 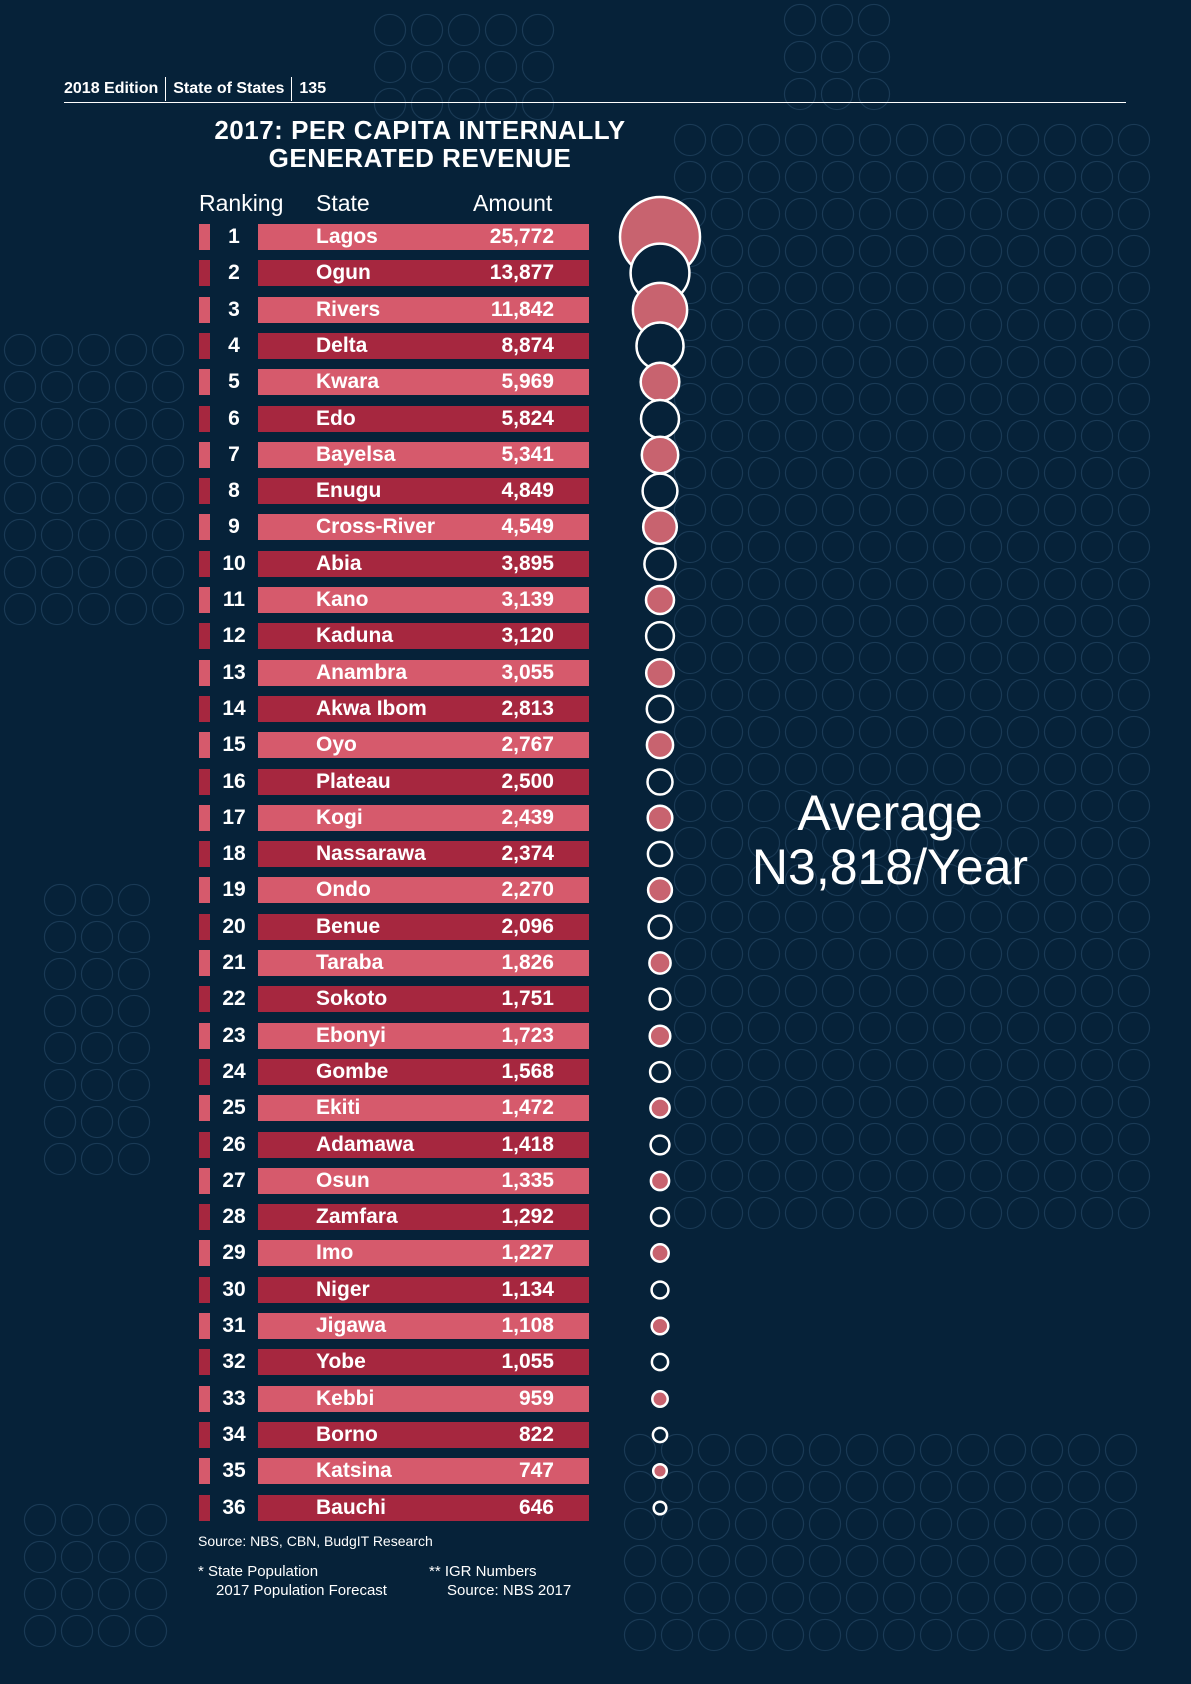 What do you see at coordinates (347, 236) in the screenshot?
I see `state-cell: Lagos` at bounding box center [347, 236].